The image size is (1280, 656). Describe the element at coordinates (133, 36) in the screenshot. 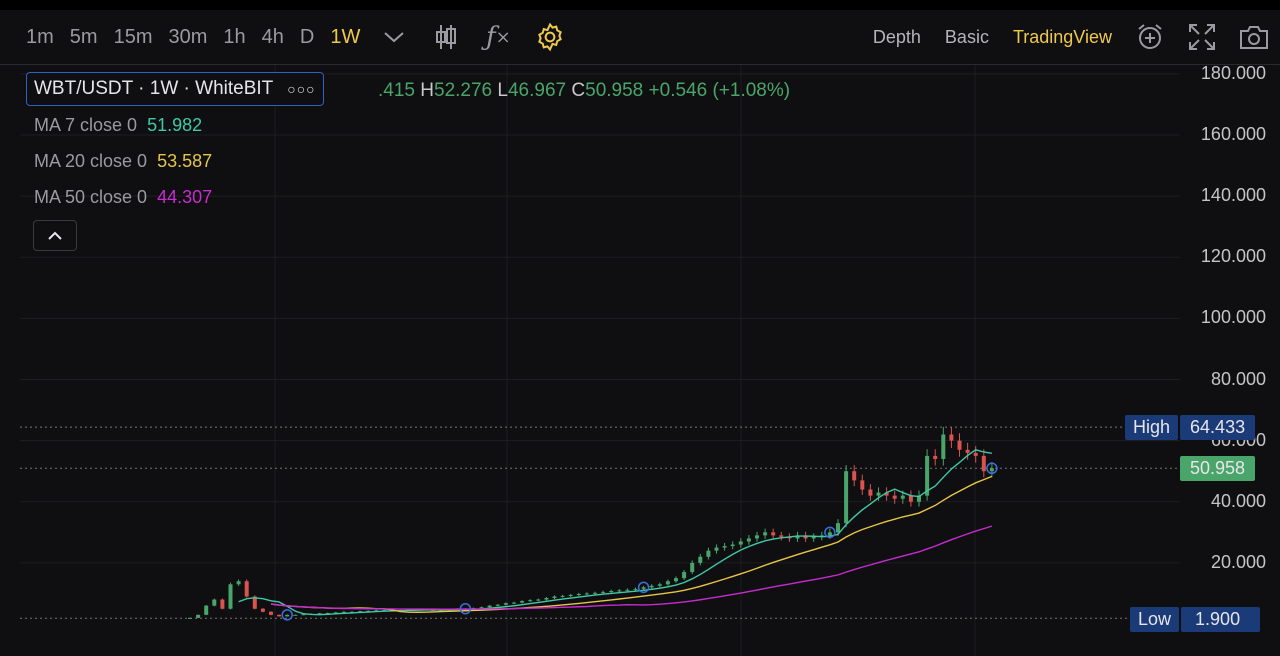

I see `timeframe-15m: 15m` at that location.